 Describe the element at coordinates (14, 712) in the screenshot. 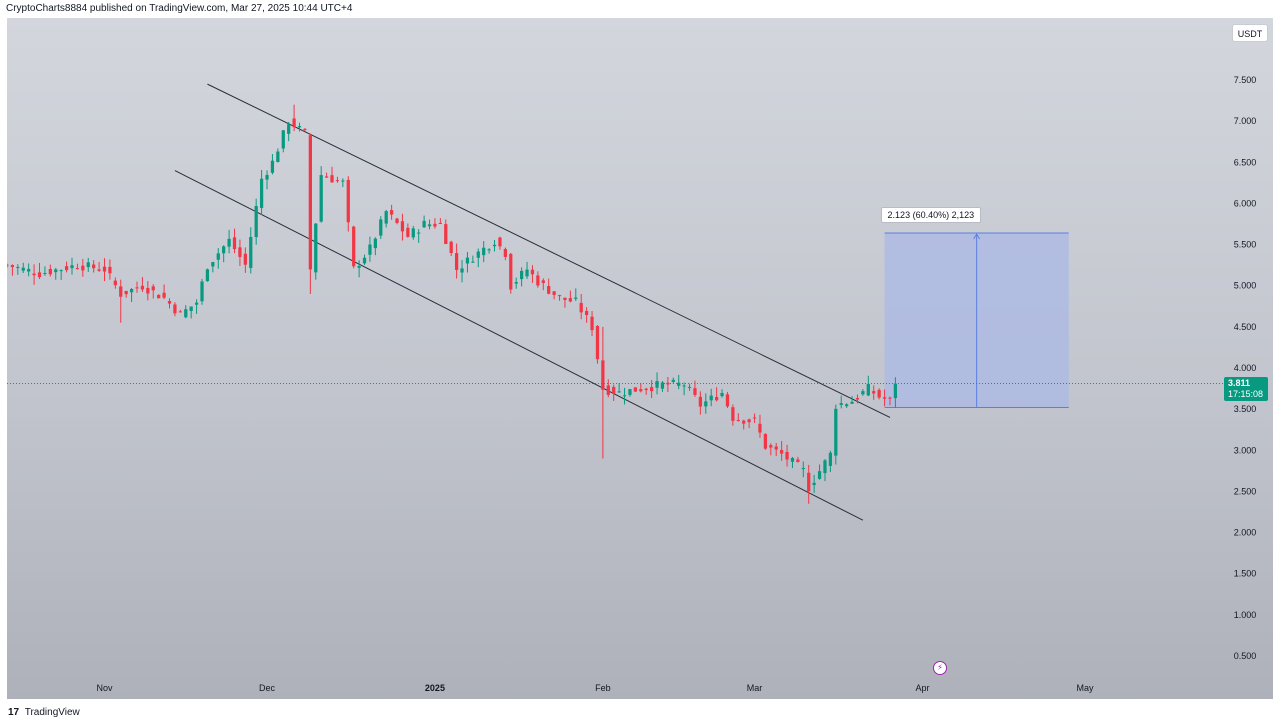

I see `tradingview-logo-icon: 17` at that location.